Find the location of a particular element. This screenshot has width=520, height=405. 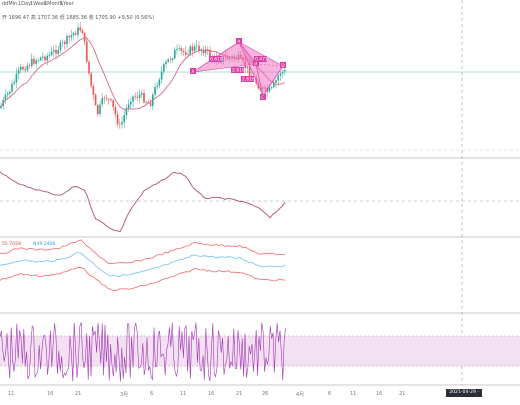

x-tick: 16 is located at coordinates (379, 394).